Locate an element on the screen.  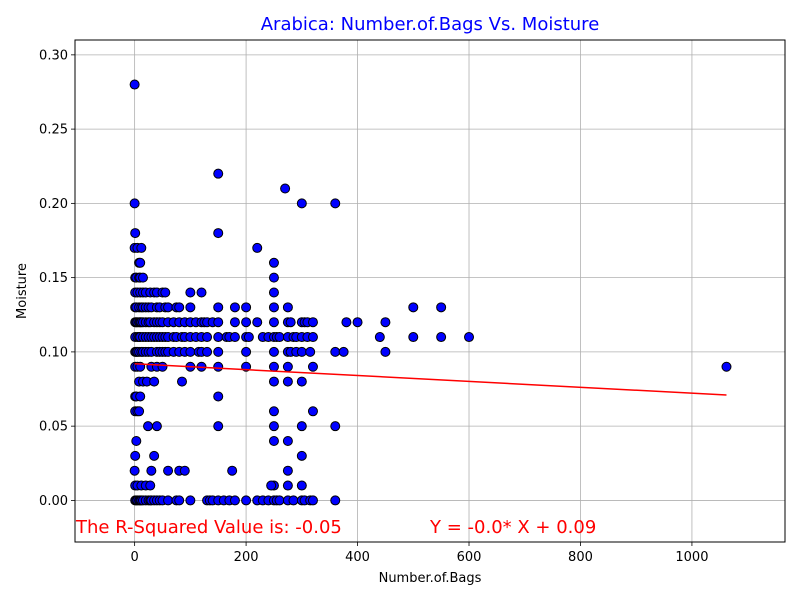
x-tick-label: 400 is located at coordinates (357, 557).